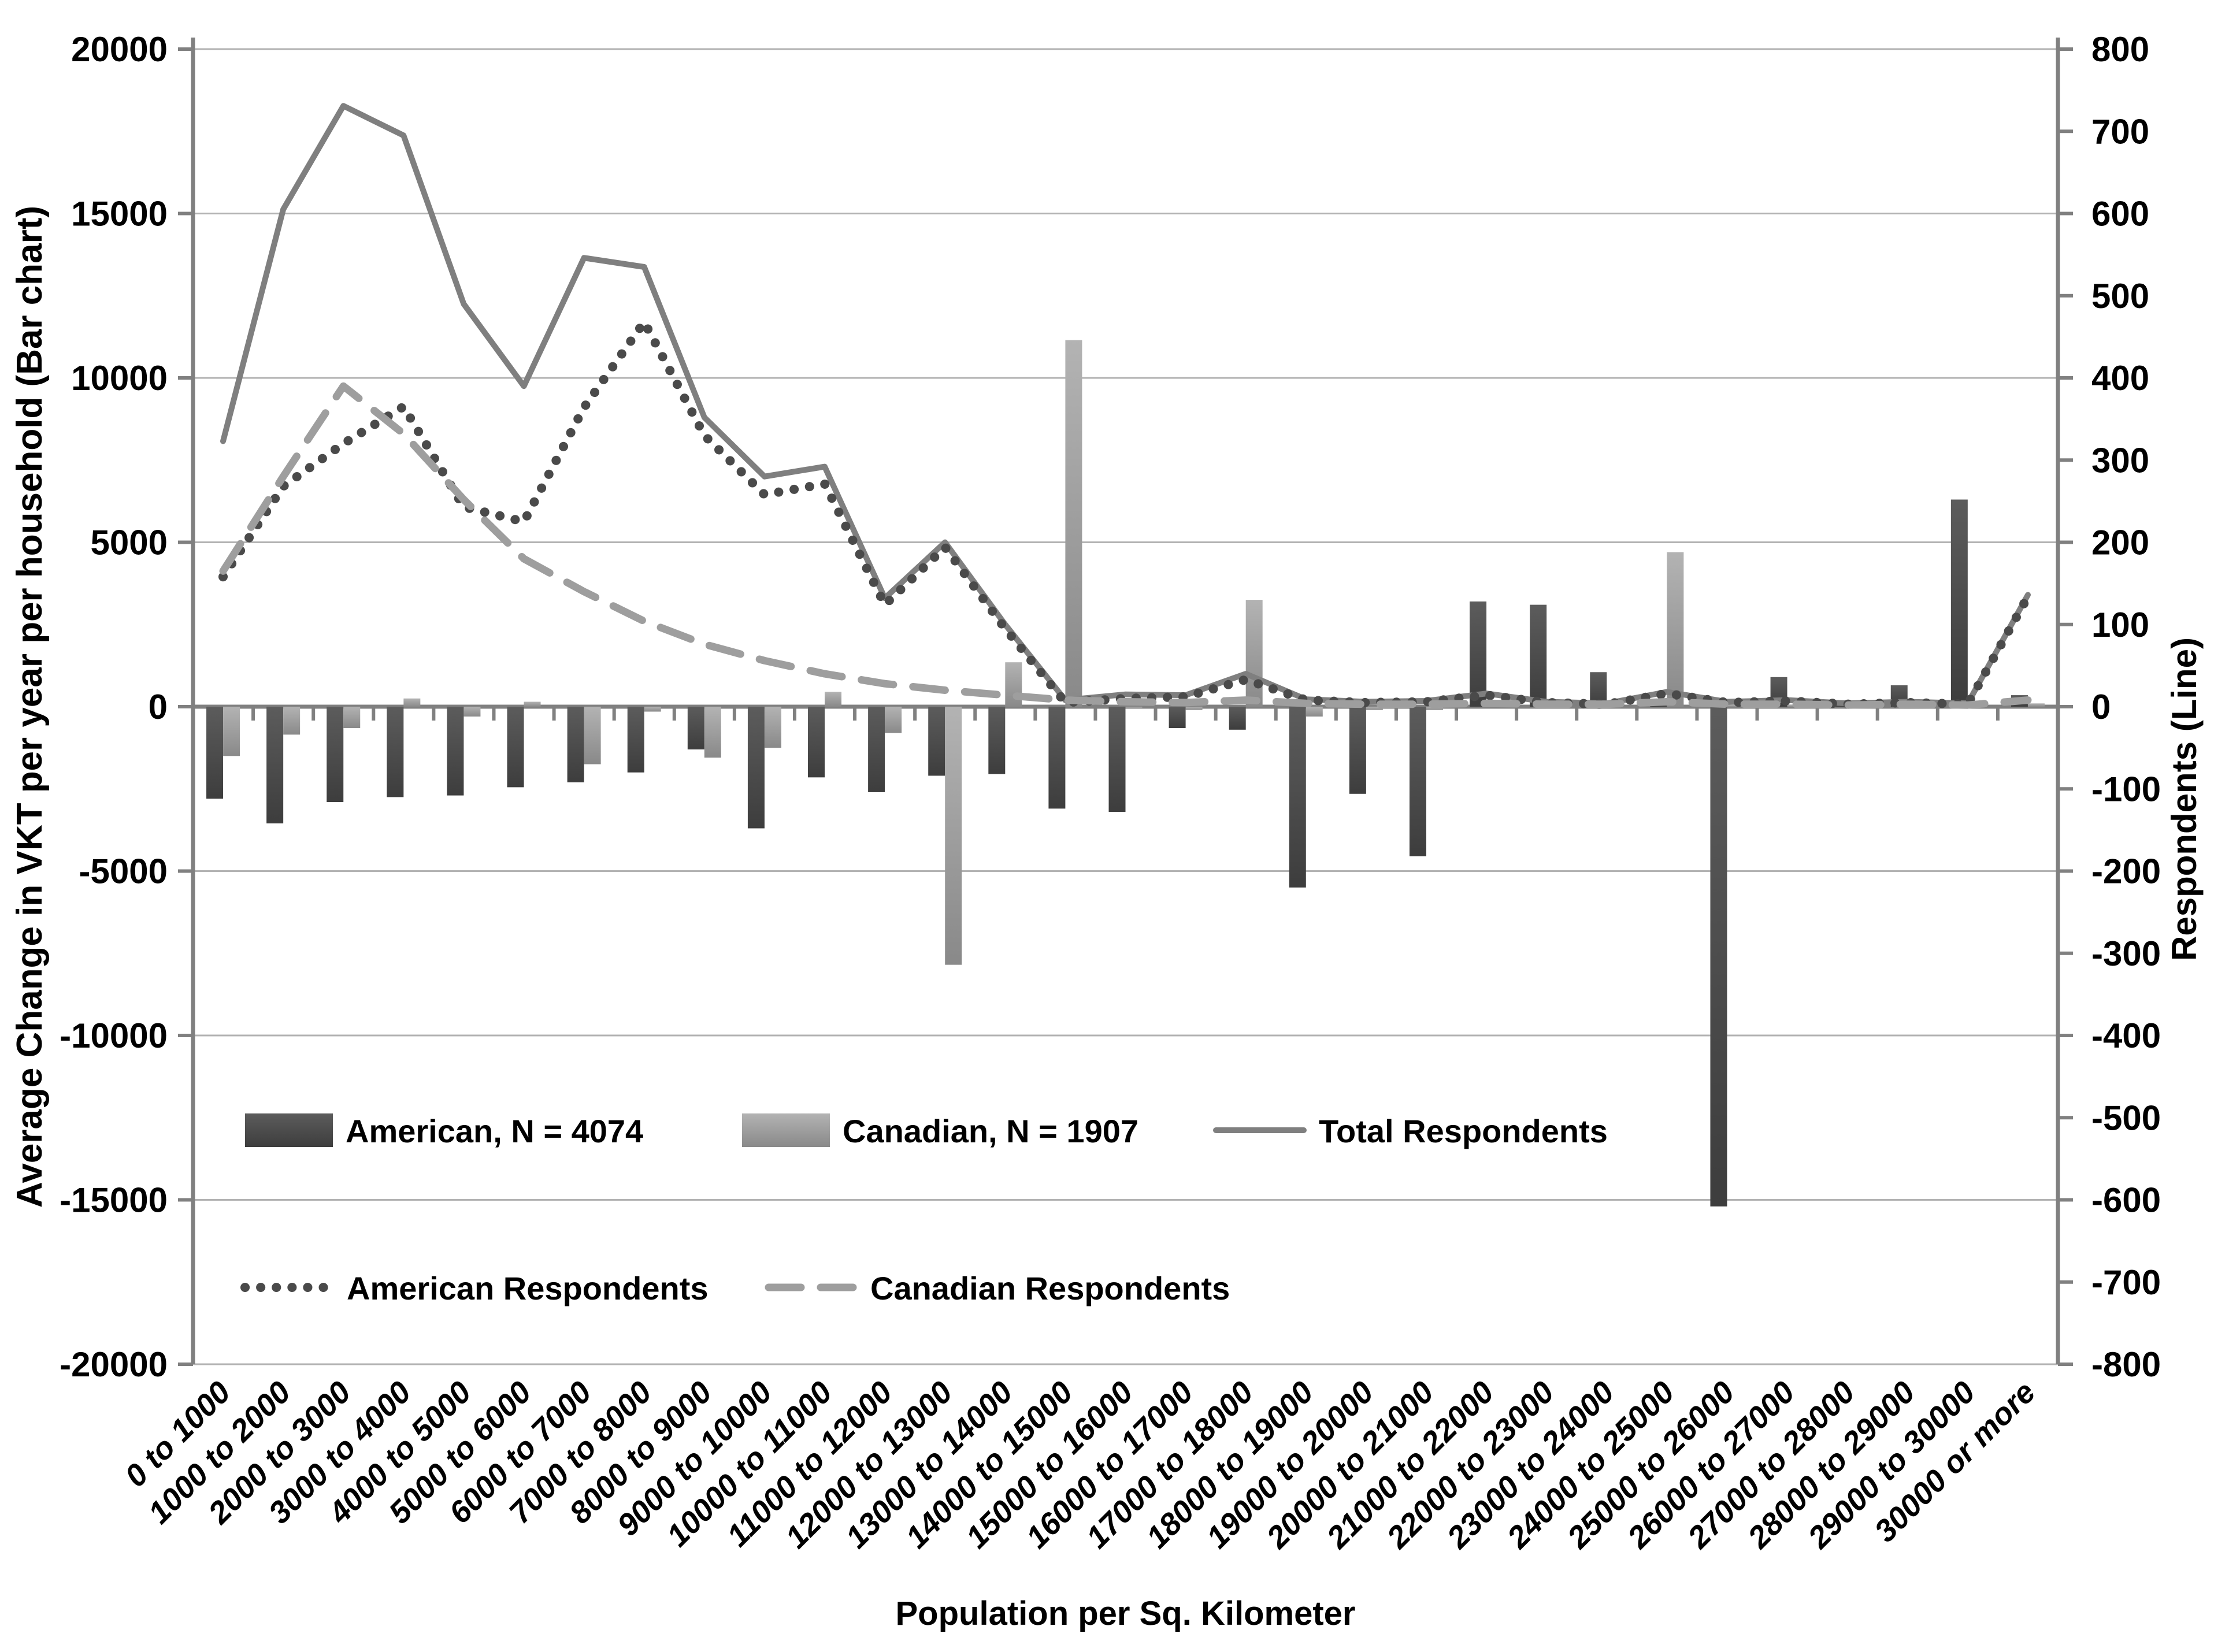  What do you see at coordinates (2126, 1117) in the screenshot?
I see `y-right-tick-label: -500` at bounding box center [2126, 1117].